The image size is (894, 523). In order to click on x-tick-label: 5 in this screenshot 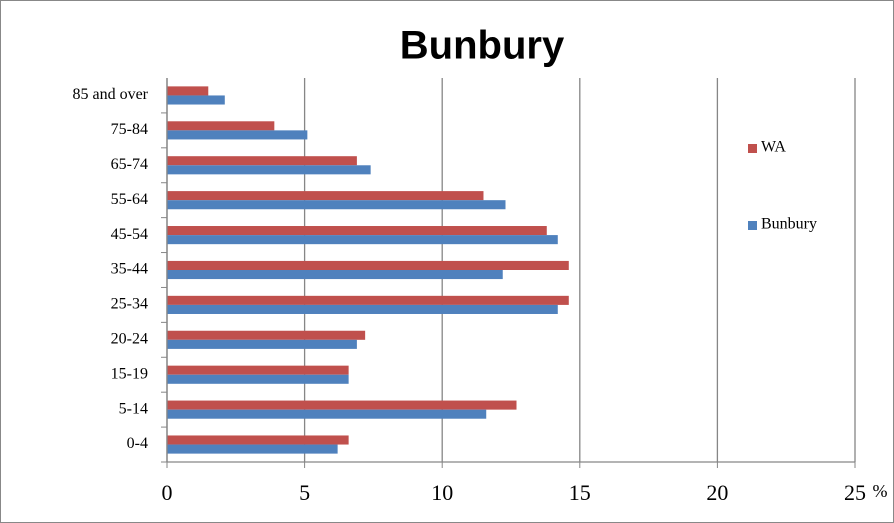, I will do `click(304, 492)`.